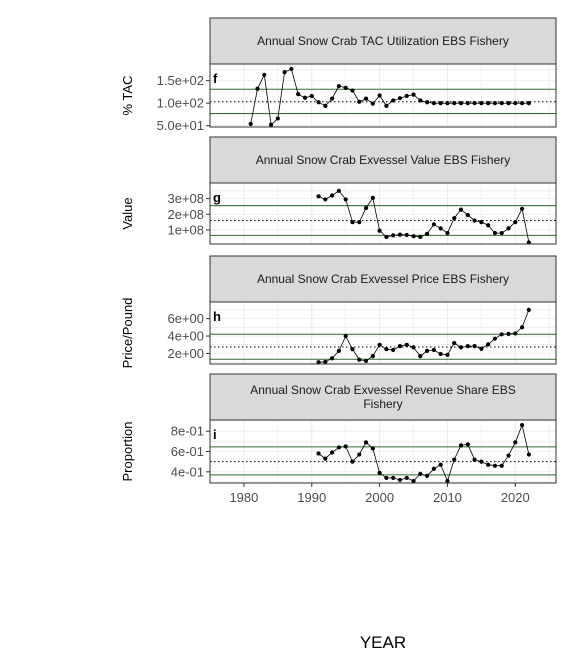 The image size is (576, 672). What do you see at coordinates (127, 96) in the screenshot?
I see `y-axis-label: % TAC` at bounding box center [127, 96].